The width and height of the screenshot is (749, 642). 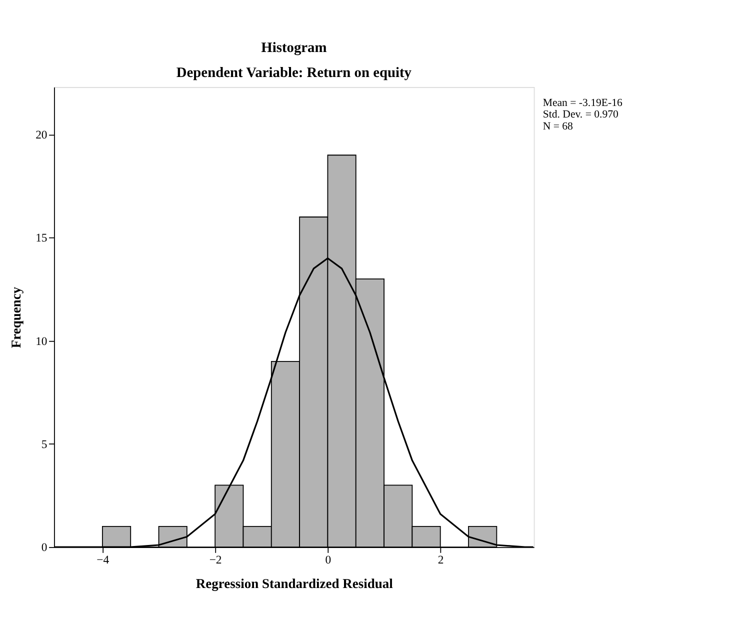 What do you see at coordinates (44, 547) in the screenshot?
I see `y-tick-label: 0` at bounding box center [44, 547].